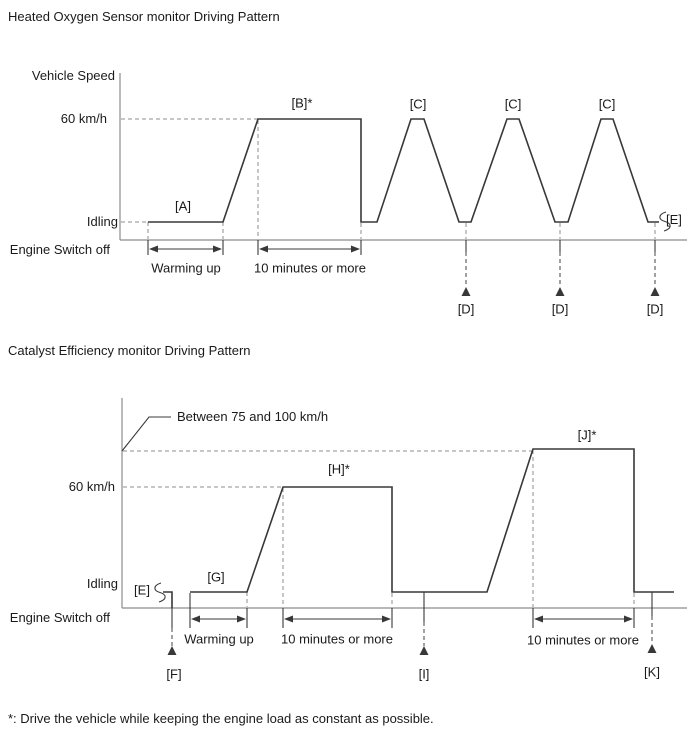 This screenshot has width=688, height=755. I want to click on segment-label-c-1: [C], so click(418, 104).